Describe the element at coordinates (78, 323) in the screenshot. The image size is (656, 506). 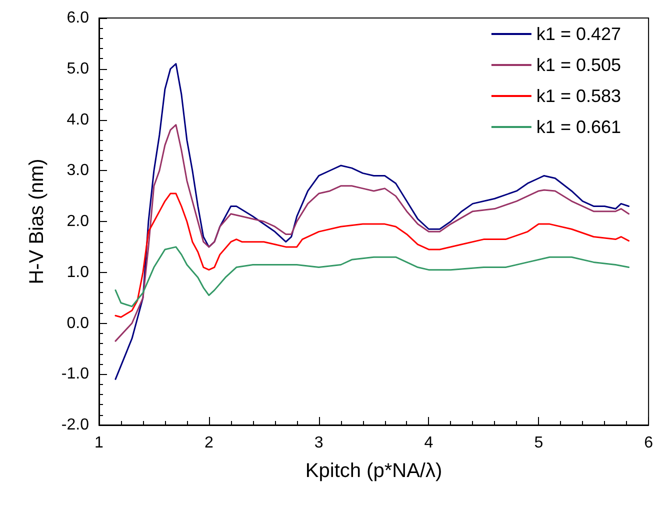
I see `y-tick-label: 0.0` at that location.